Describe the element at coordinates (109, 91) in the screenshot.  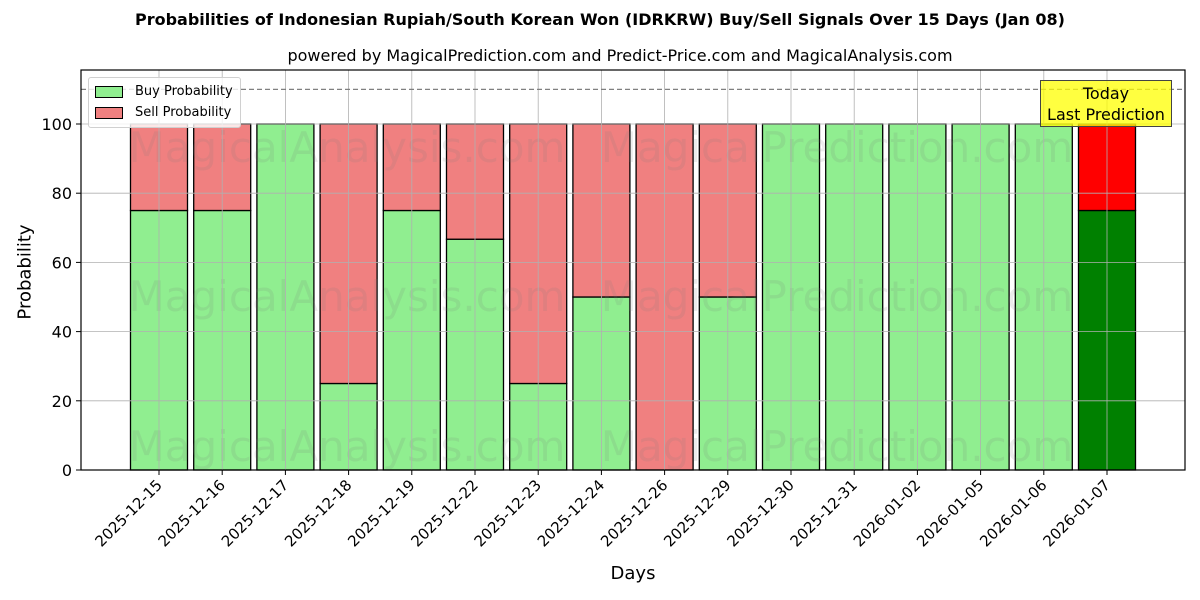
I see `buy-swatch-icon` at that location.